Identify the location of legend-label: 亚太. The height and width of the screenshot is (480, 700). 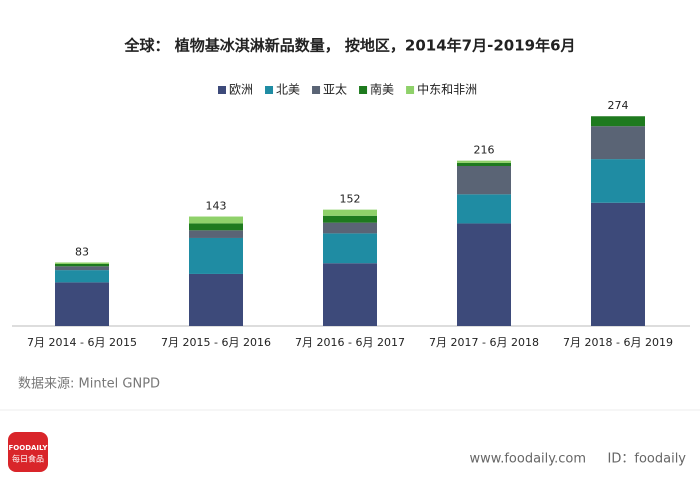
(335, 89).